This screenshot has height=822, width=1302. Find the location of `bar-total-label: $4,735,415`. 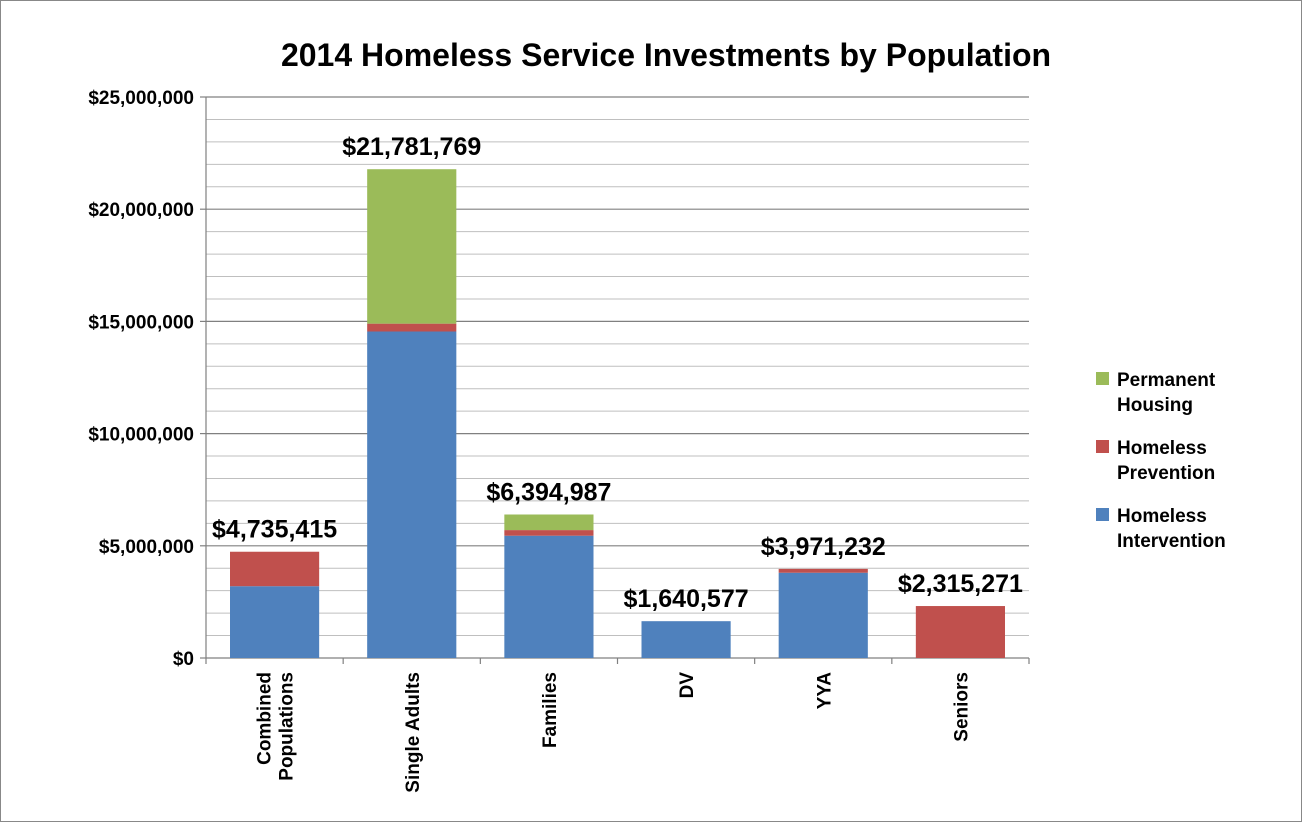

bar-total-label: $4,735,415 is located at coordinates (274, 530).